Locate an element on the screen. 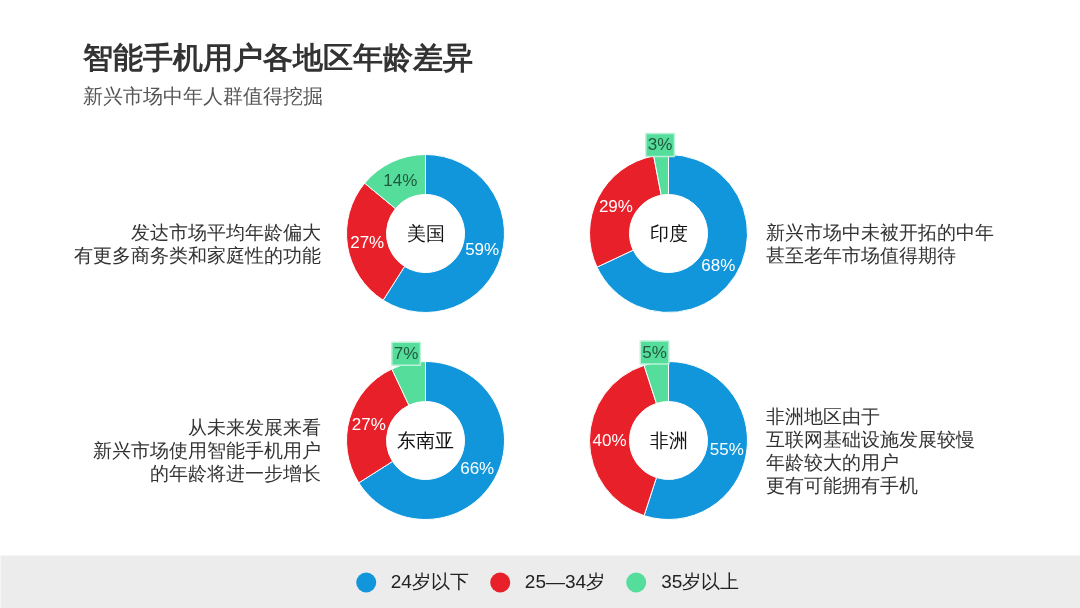 The image size is (1080, 608). text: 新兴市场中未被开拓的中年 is located at coordinates (879, 232).